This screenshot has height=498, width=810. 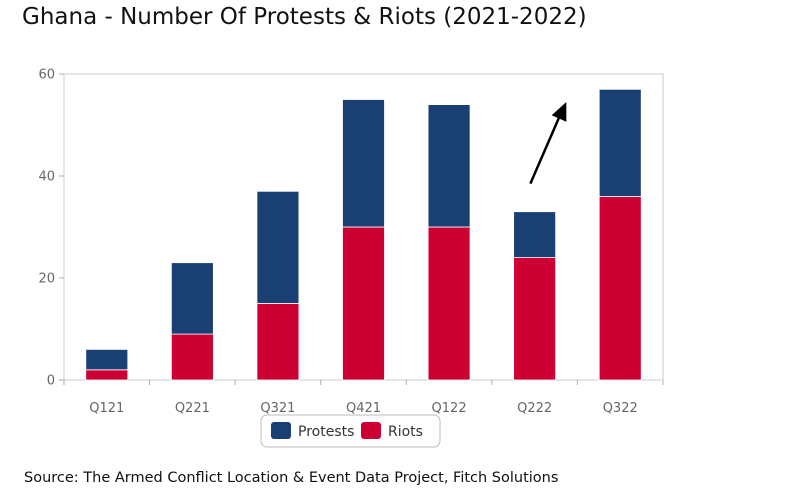 What do you see at coordinates (46, 177) in the screenshot?
I see `y-tick-label: 40` at bounding box center [46, 177].